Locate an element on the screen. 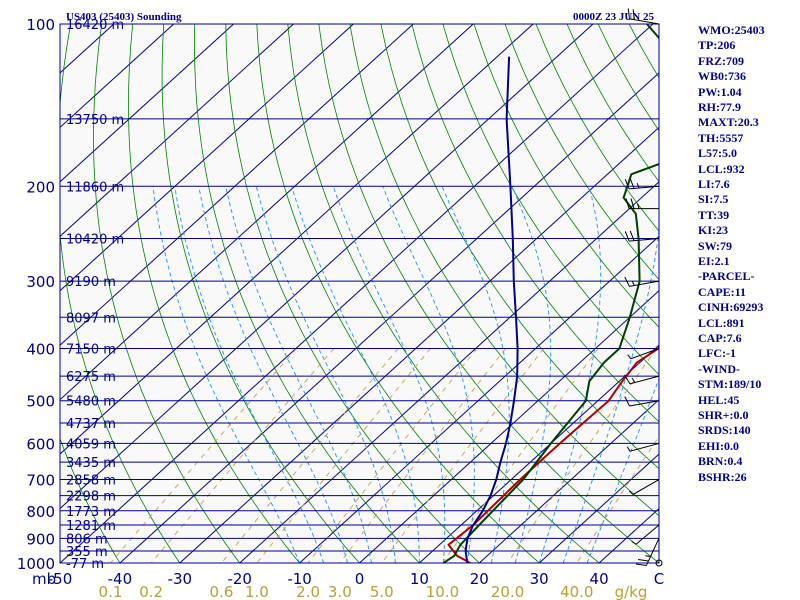 This screenshot has height=600, width=800. mixing-ratio-tick-label: 3.0 is located at coordinates (340, 591).